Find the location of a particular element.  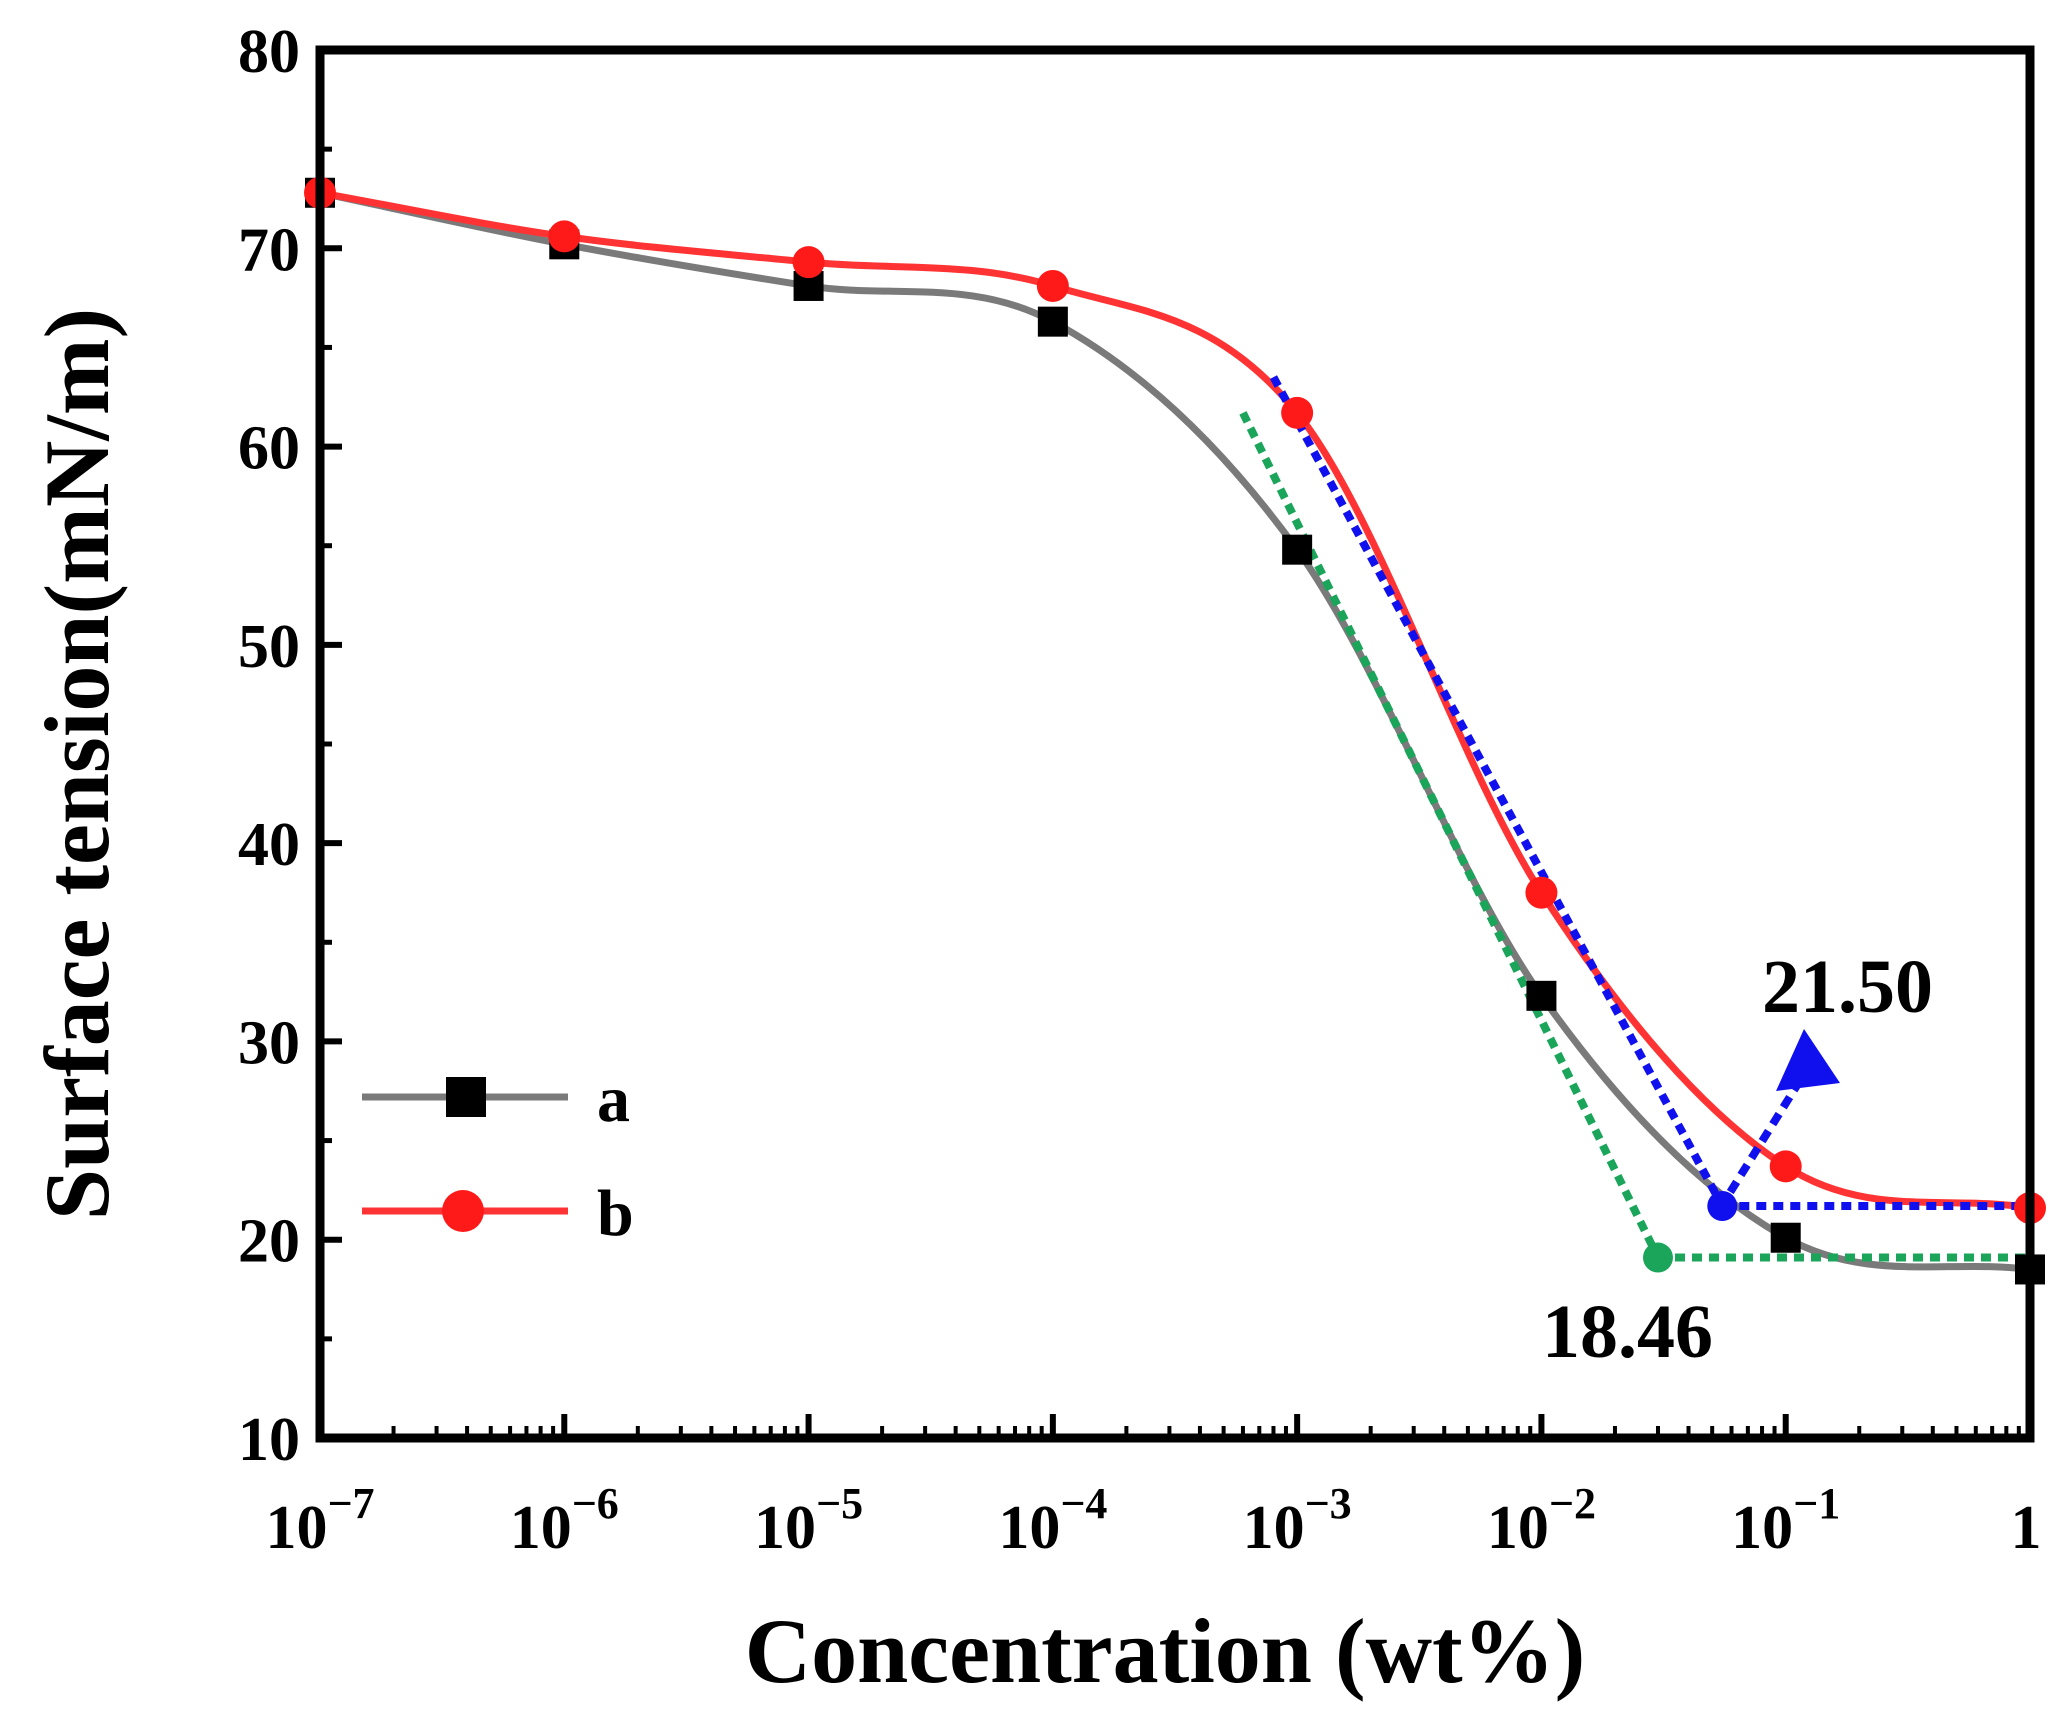

y-tick-label: 60 is located at coordinates (269, 449).